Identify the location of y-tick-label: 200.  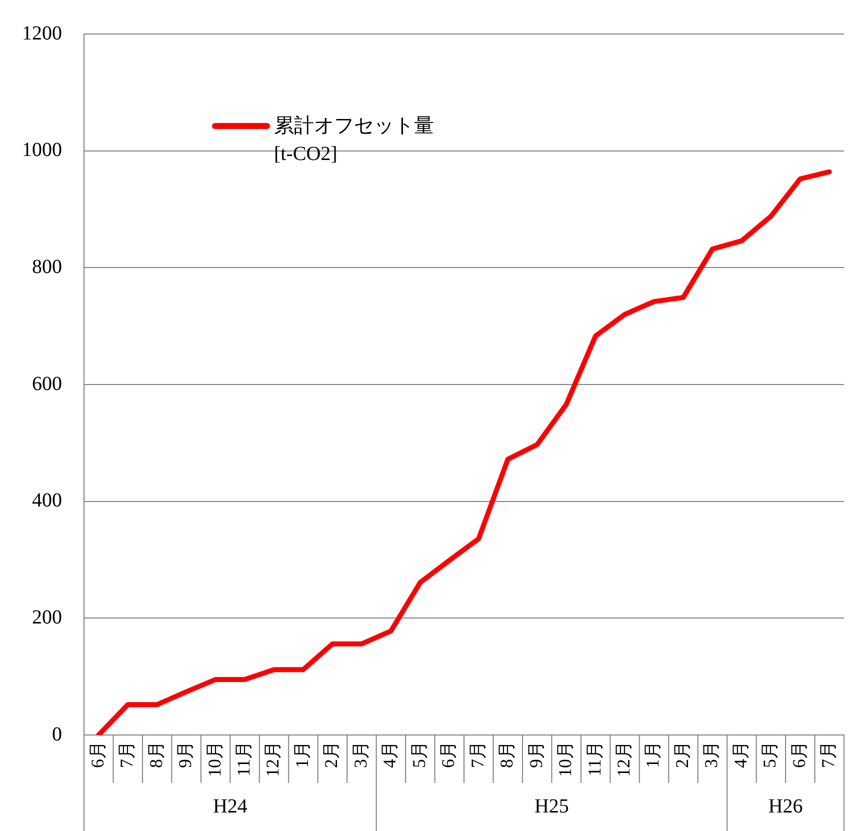
(47, 617).